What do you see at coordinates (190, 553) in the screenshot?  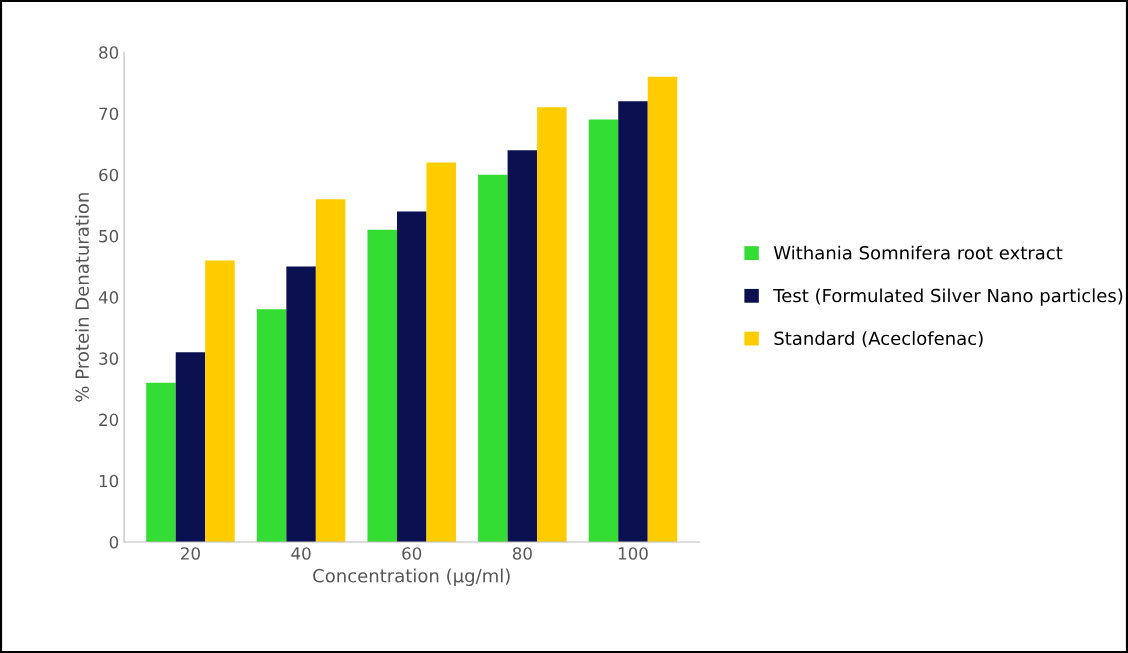 I see `x-tick-label: 20` at bounding box center [190, 553].